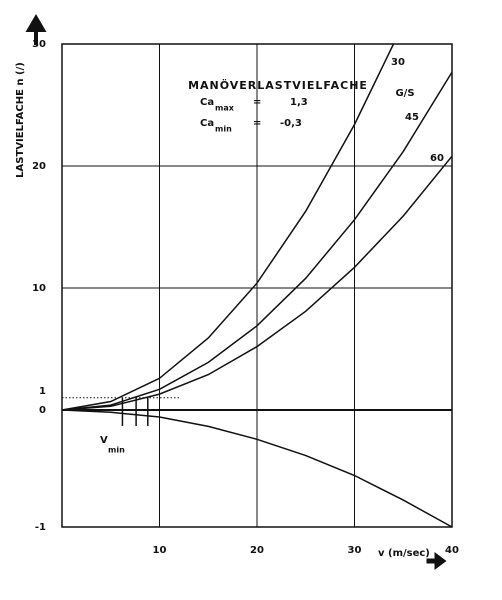 Image resolution: width=502 pixels, height=600 pixels. I want to click on param-sub: max, so click(225, 108).